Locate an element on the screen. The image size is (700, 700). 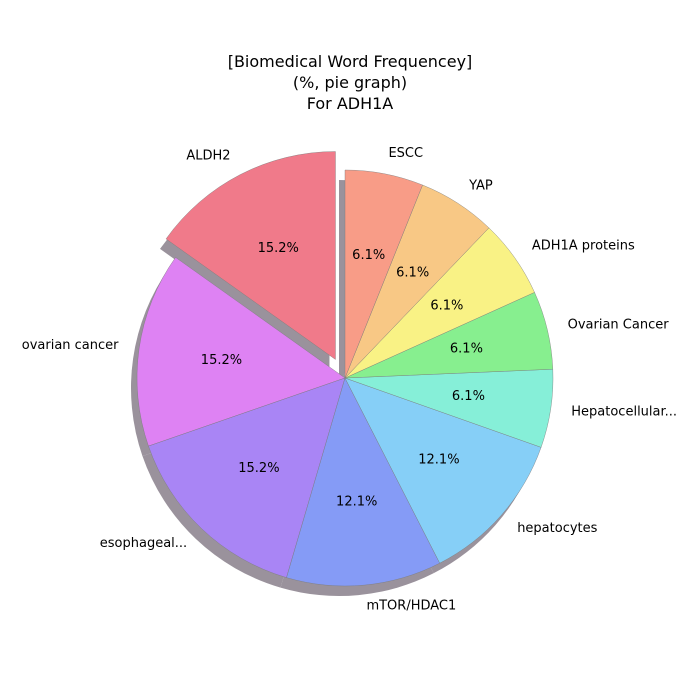
chart-title-line-2: (%, pie graph) is located at coordinates (350, 82).